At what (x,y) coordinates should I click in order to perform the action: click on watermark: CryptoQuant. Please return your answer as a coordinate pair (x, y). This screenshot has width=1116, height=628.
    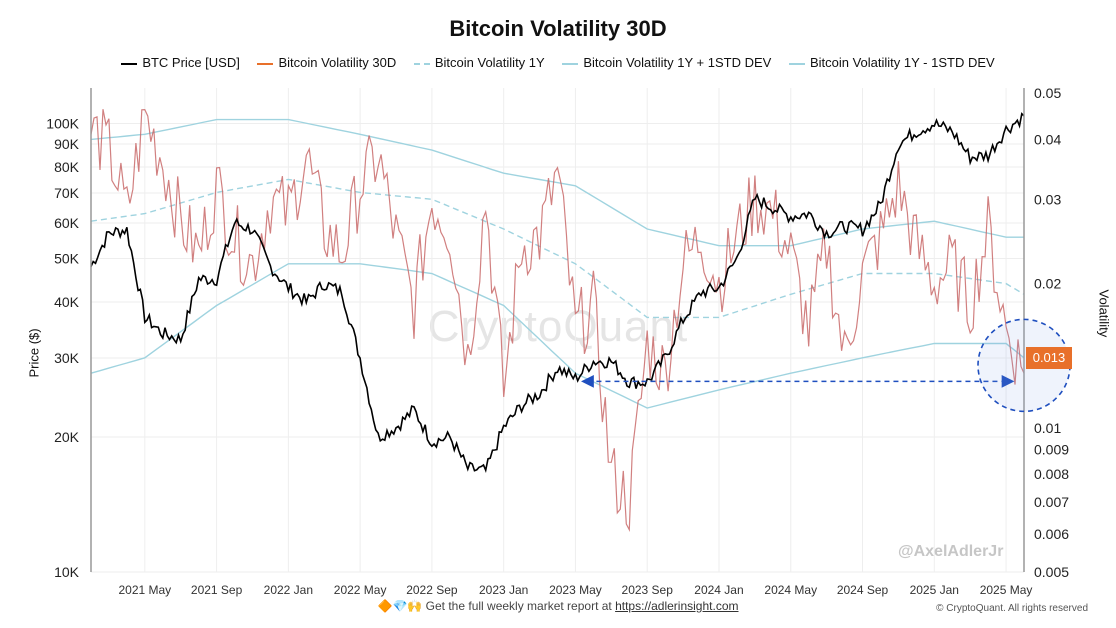
    Looking at the image, I should click on (558, 326).